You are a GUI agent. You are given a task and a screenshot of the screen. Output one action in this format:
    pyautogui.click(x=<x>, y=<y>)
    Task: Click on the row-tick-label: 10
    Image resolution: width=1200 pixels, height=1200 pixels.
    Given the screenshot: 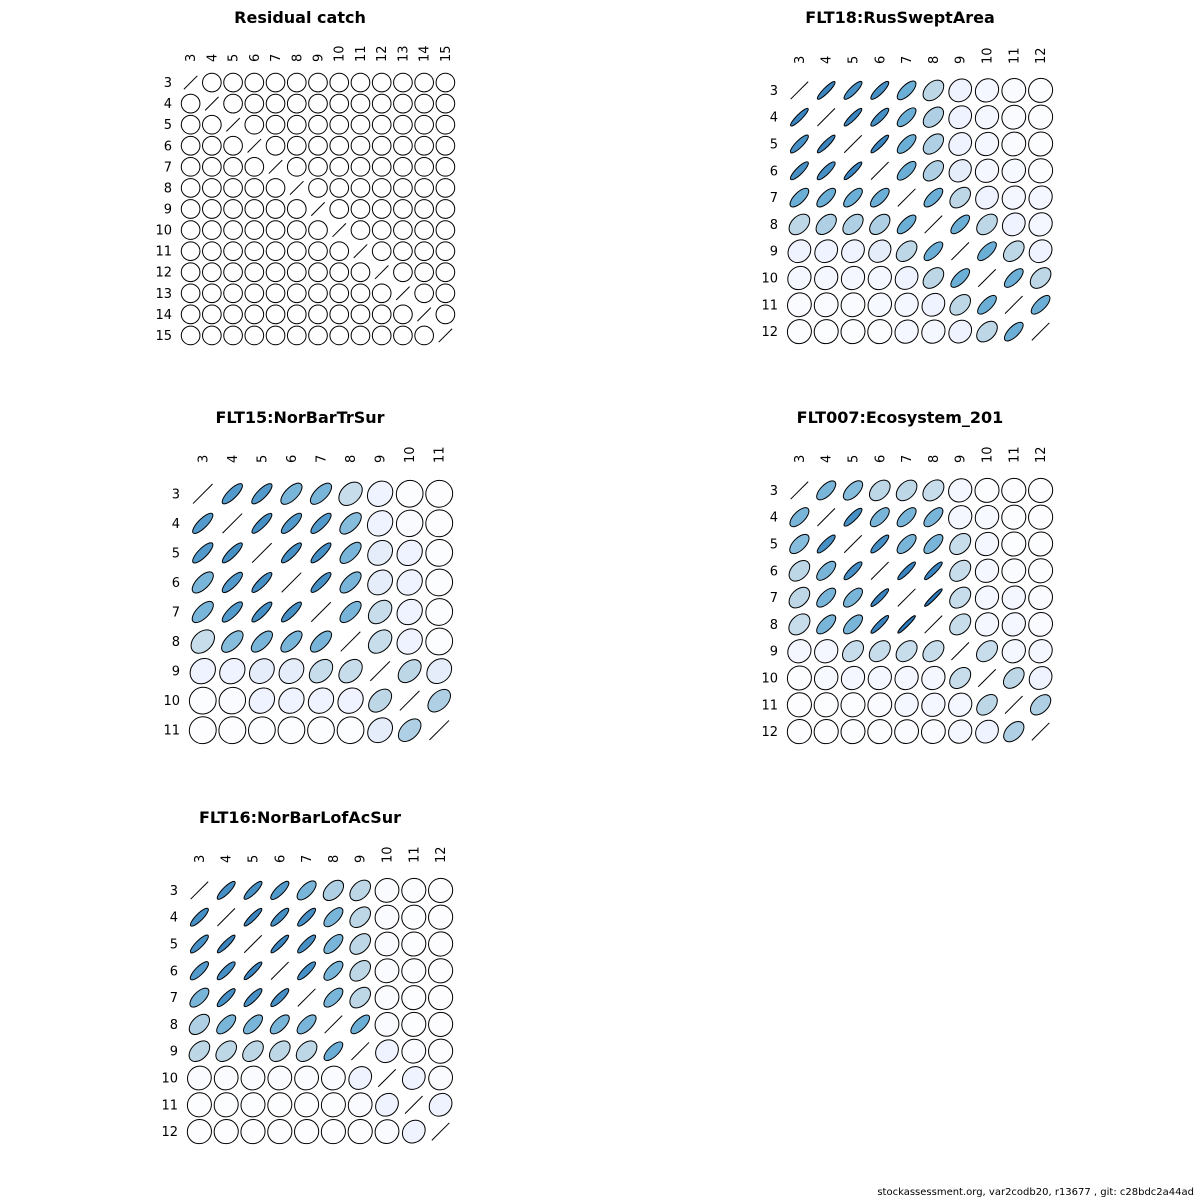 What is the action you would take?
    pyautogui.click(x=171, y=701)
    